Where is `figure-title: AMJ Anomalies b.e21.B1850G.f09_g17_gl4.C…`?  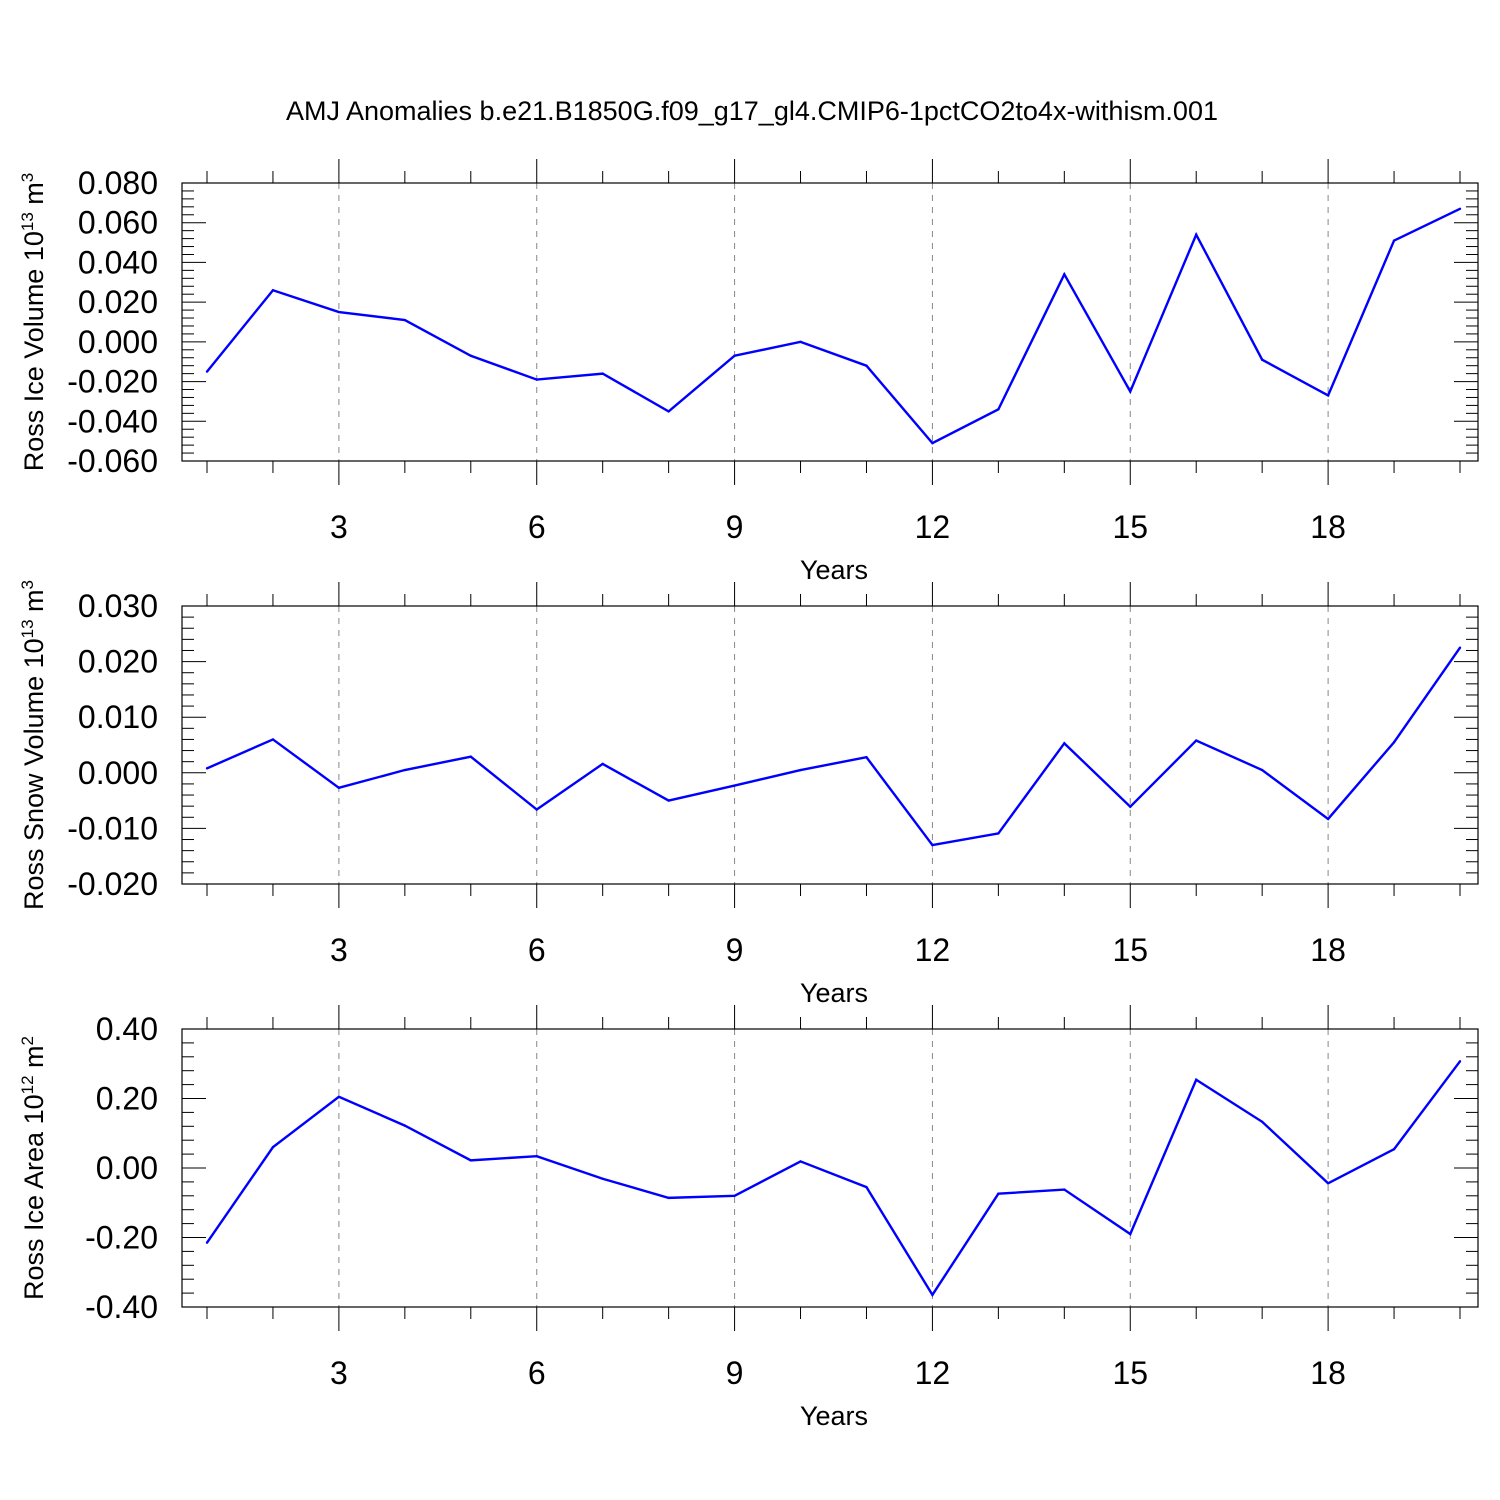
figure-title: AMJ Anomalies b.e21.B1850G.f09_g17_gl4.C… is located at coordinates (752, 111).